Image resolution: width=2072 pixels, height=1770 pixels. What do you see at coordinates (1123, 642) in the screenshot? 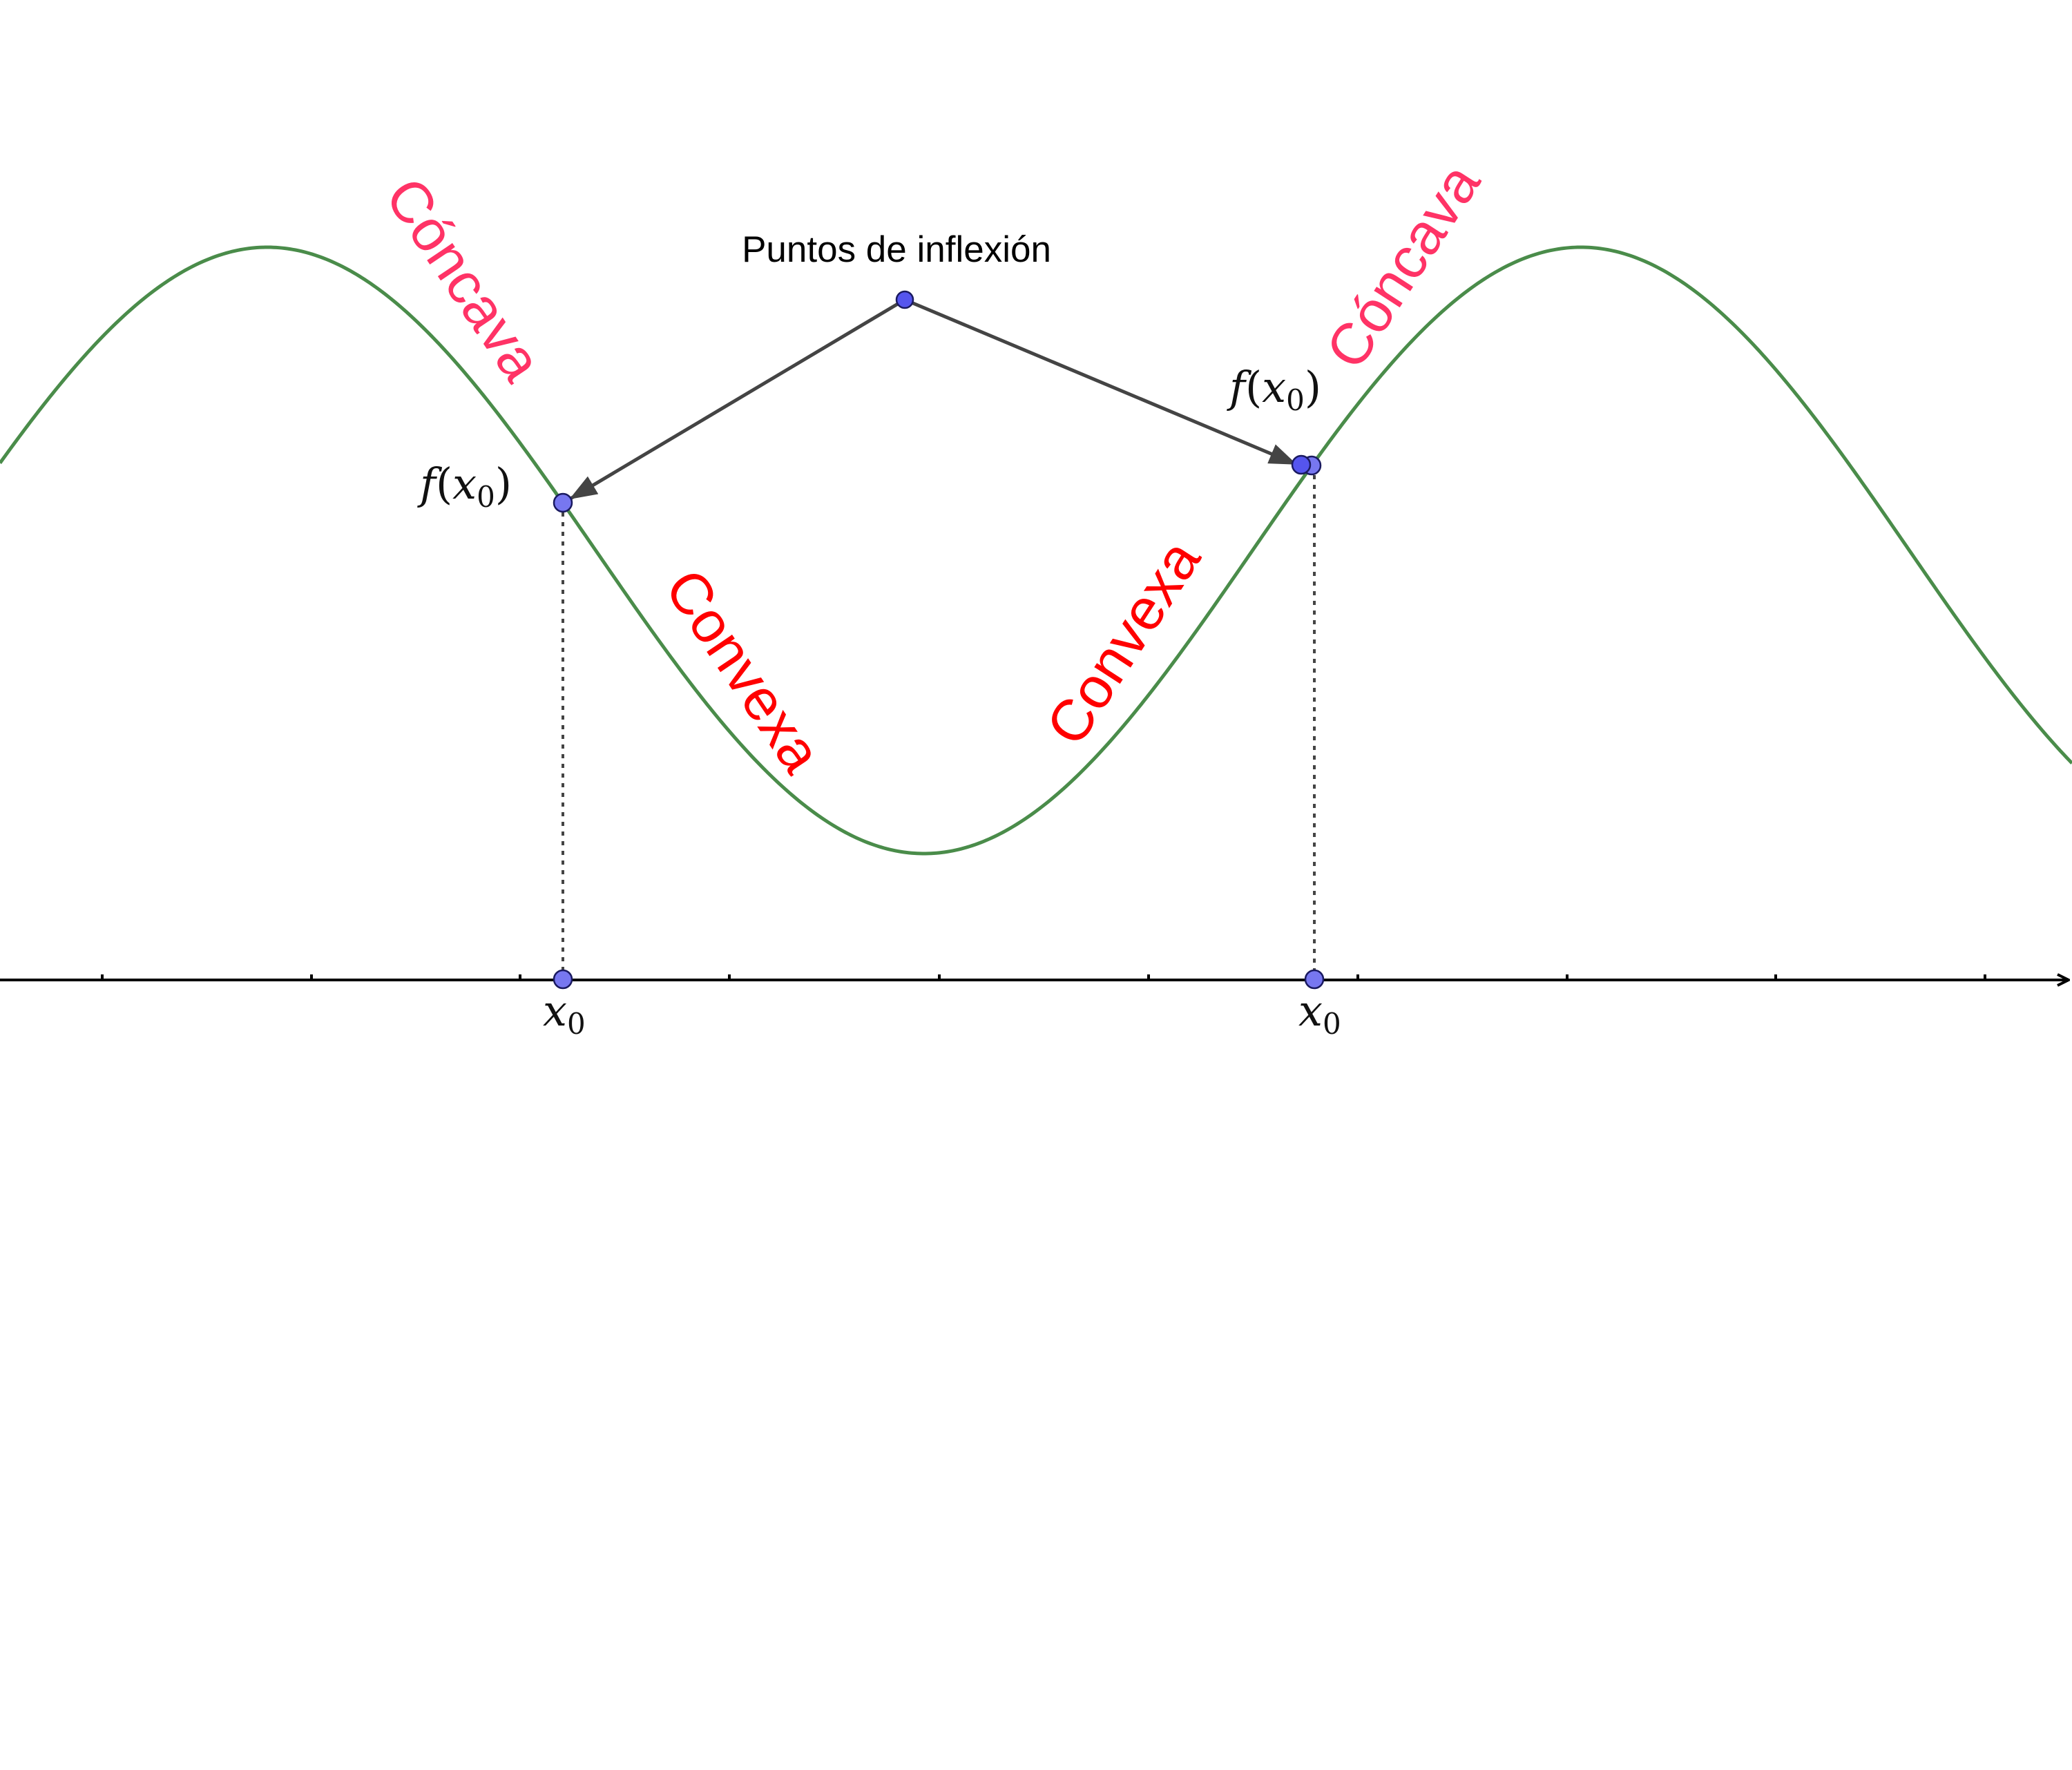
I see `region-label-convex-right: Convexa` at bounding box center [1123, 642].